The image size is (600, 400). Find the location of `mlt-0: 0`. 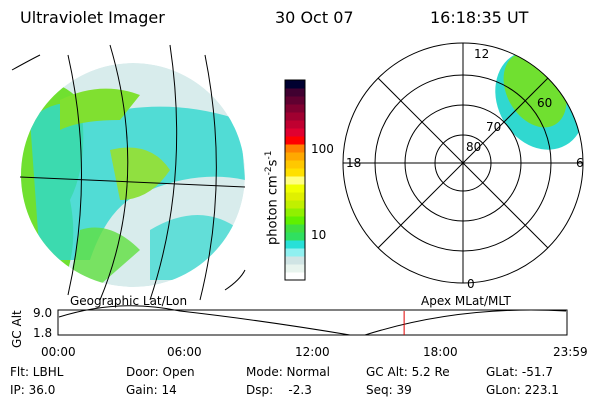

mlt-0: 0 is located at coordinates (471, 284).